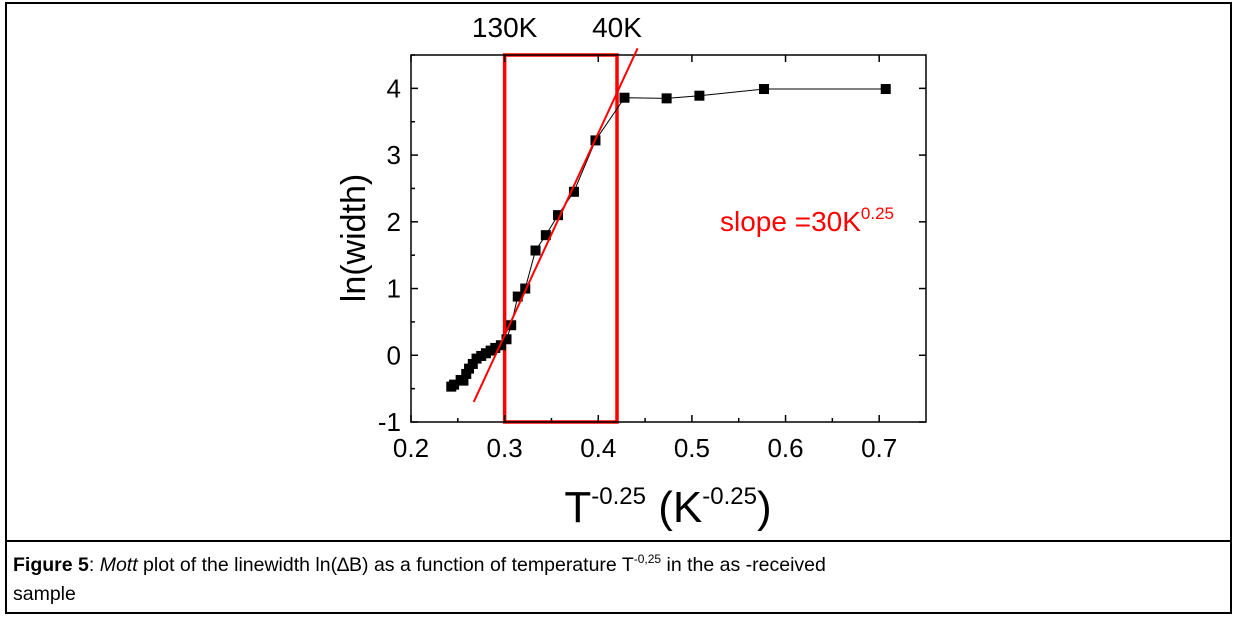 The image size is (1237, 619). Describe the element at coordinates (411, 448) in the screenshot. I see `x-tick-label: 0.2` at that location.